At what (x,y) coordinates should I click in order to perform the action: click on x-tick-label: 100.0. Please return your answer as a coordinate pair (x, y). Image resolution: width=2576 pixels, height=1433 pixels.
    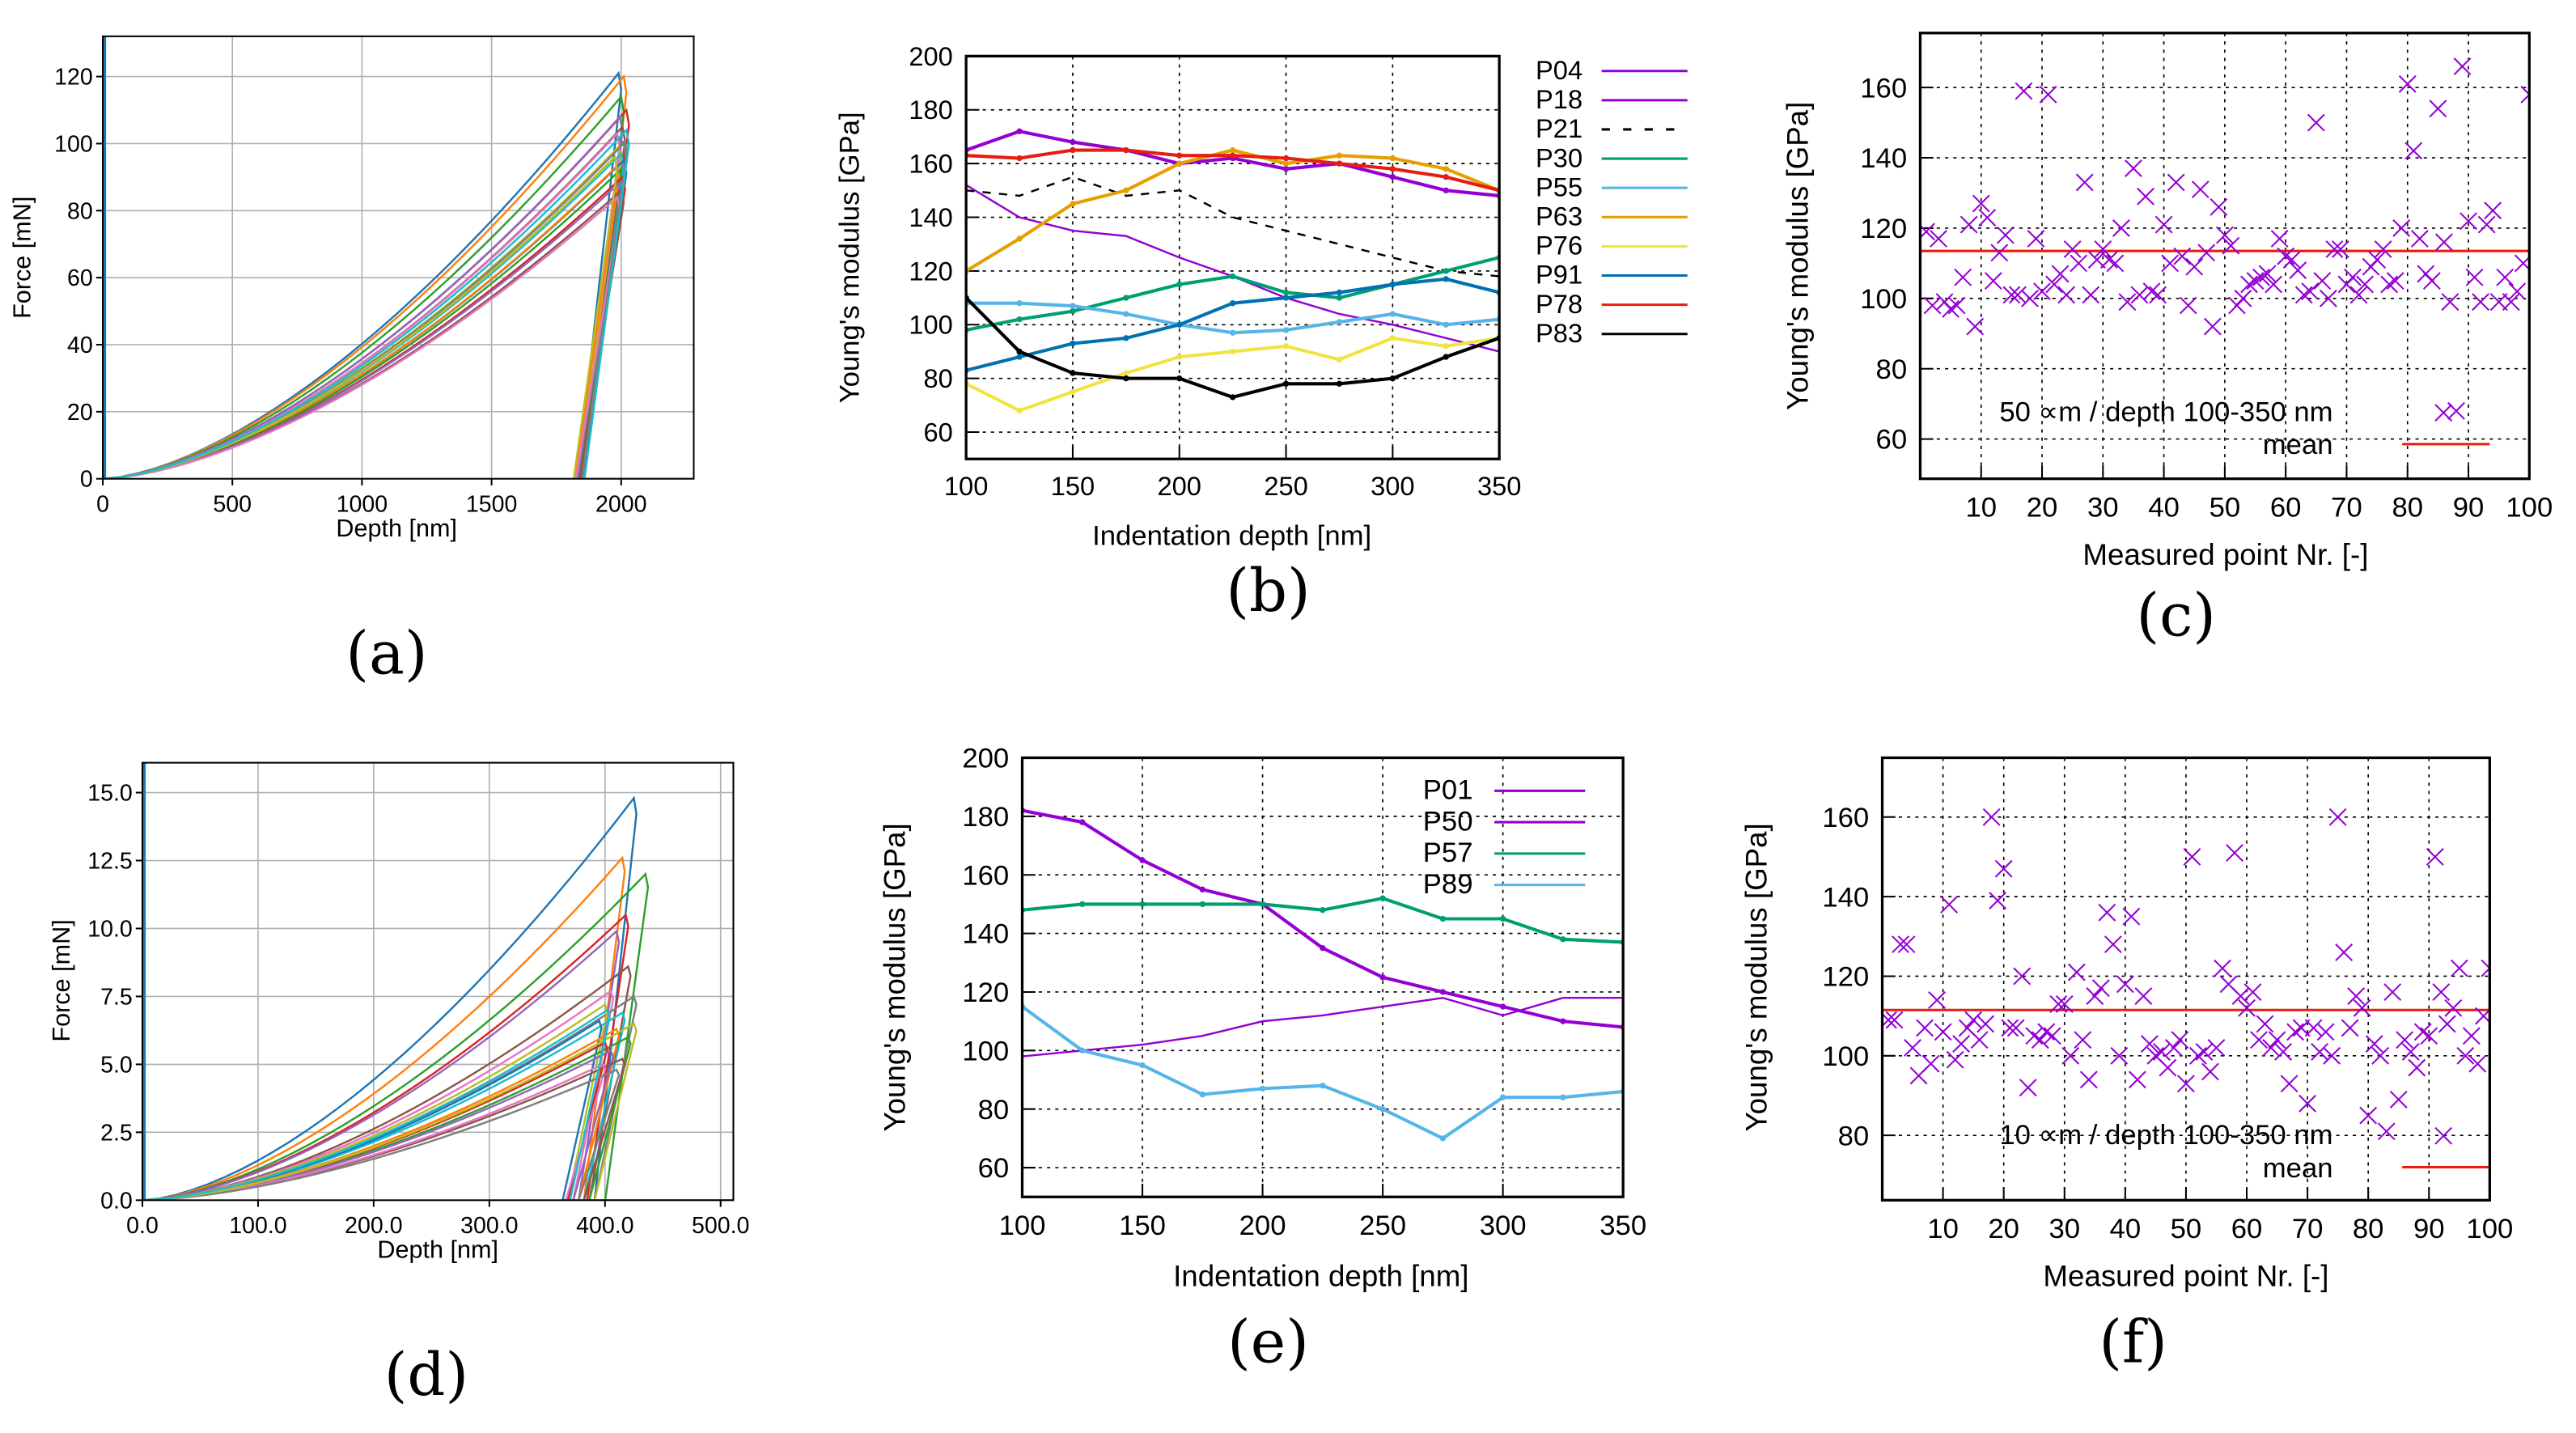
    Looking at the image, I should click on (257, 1226).